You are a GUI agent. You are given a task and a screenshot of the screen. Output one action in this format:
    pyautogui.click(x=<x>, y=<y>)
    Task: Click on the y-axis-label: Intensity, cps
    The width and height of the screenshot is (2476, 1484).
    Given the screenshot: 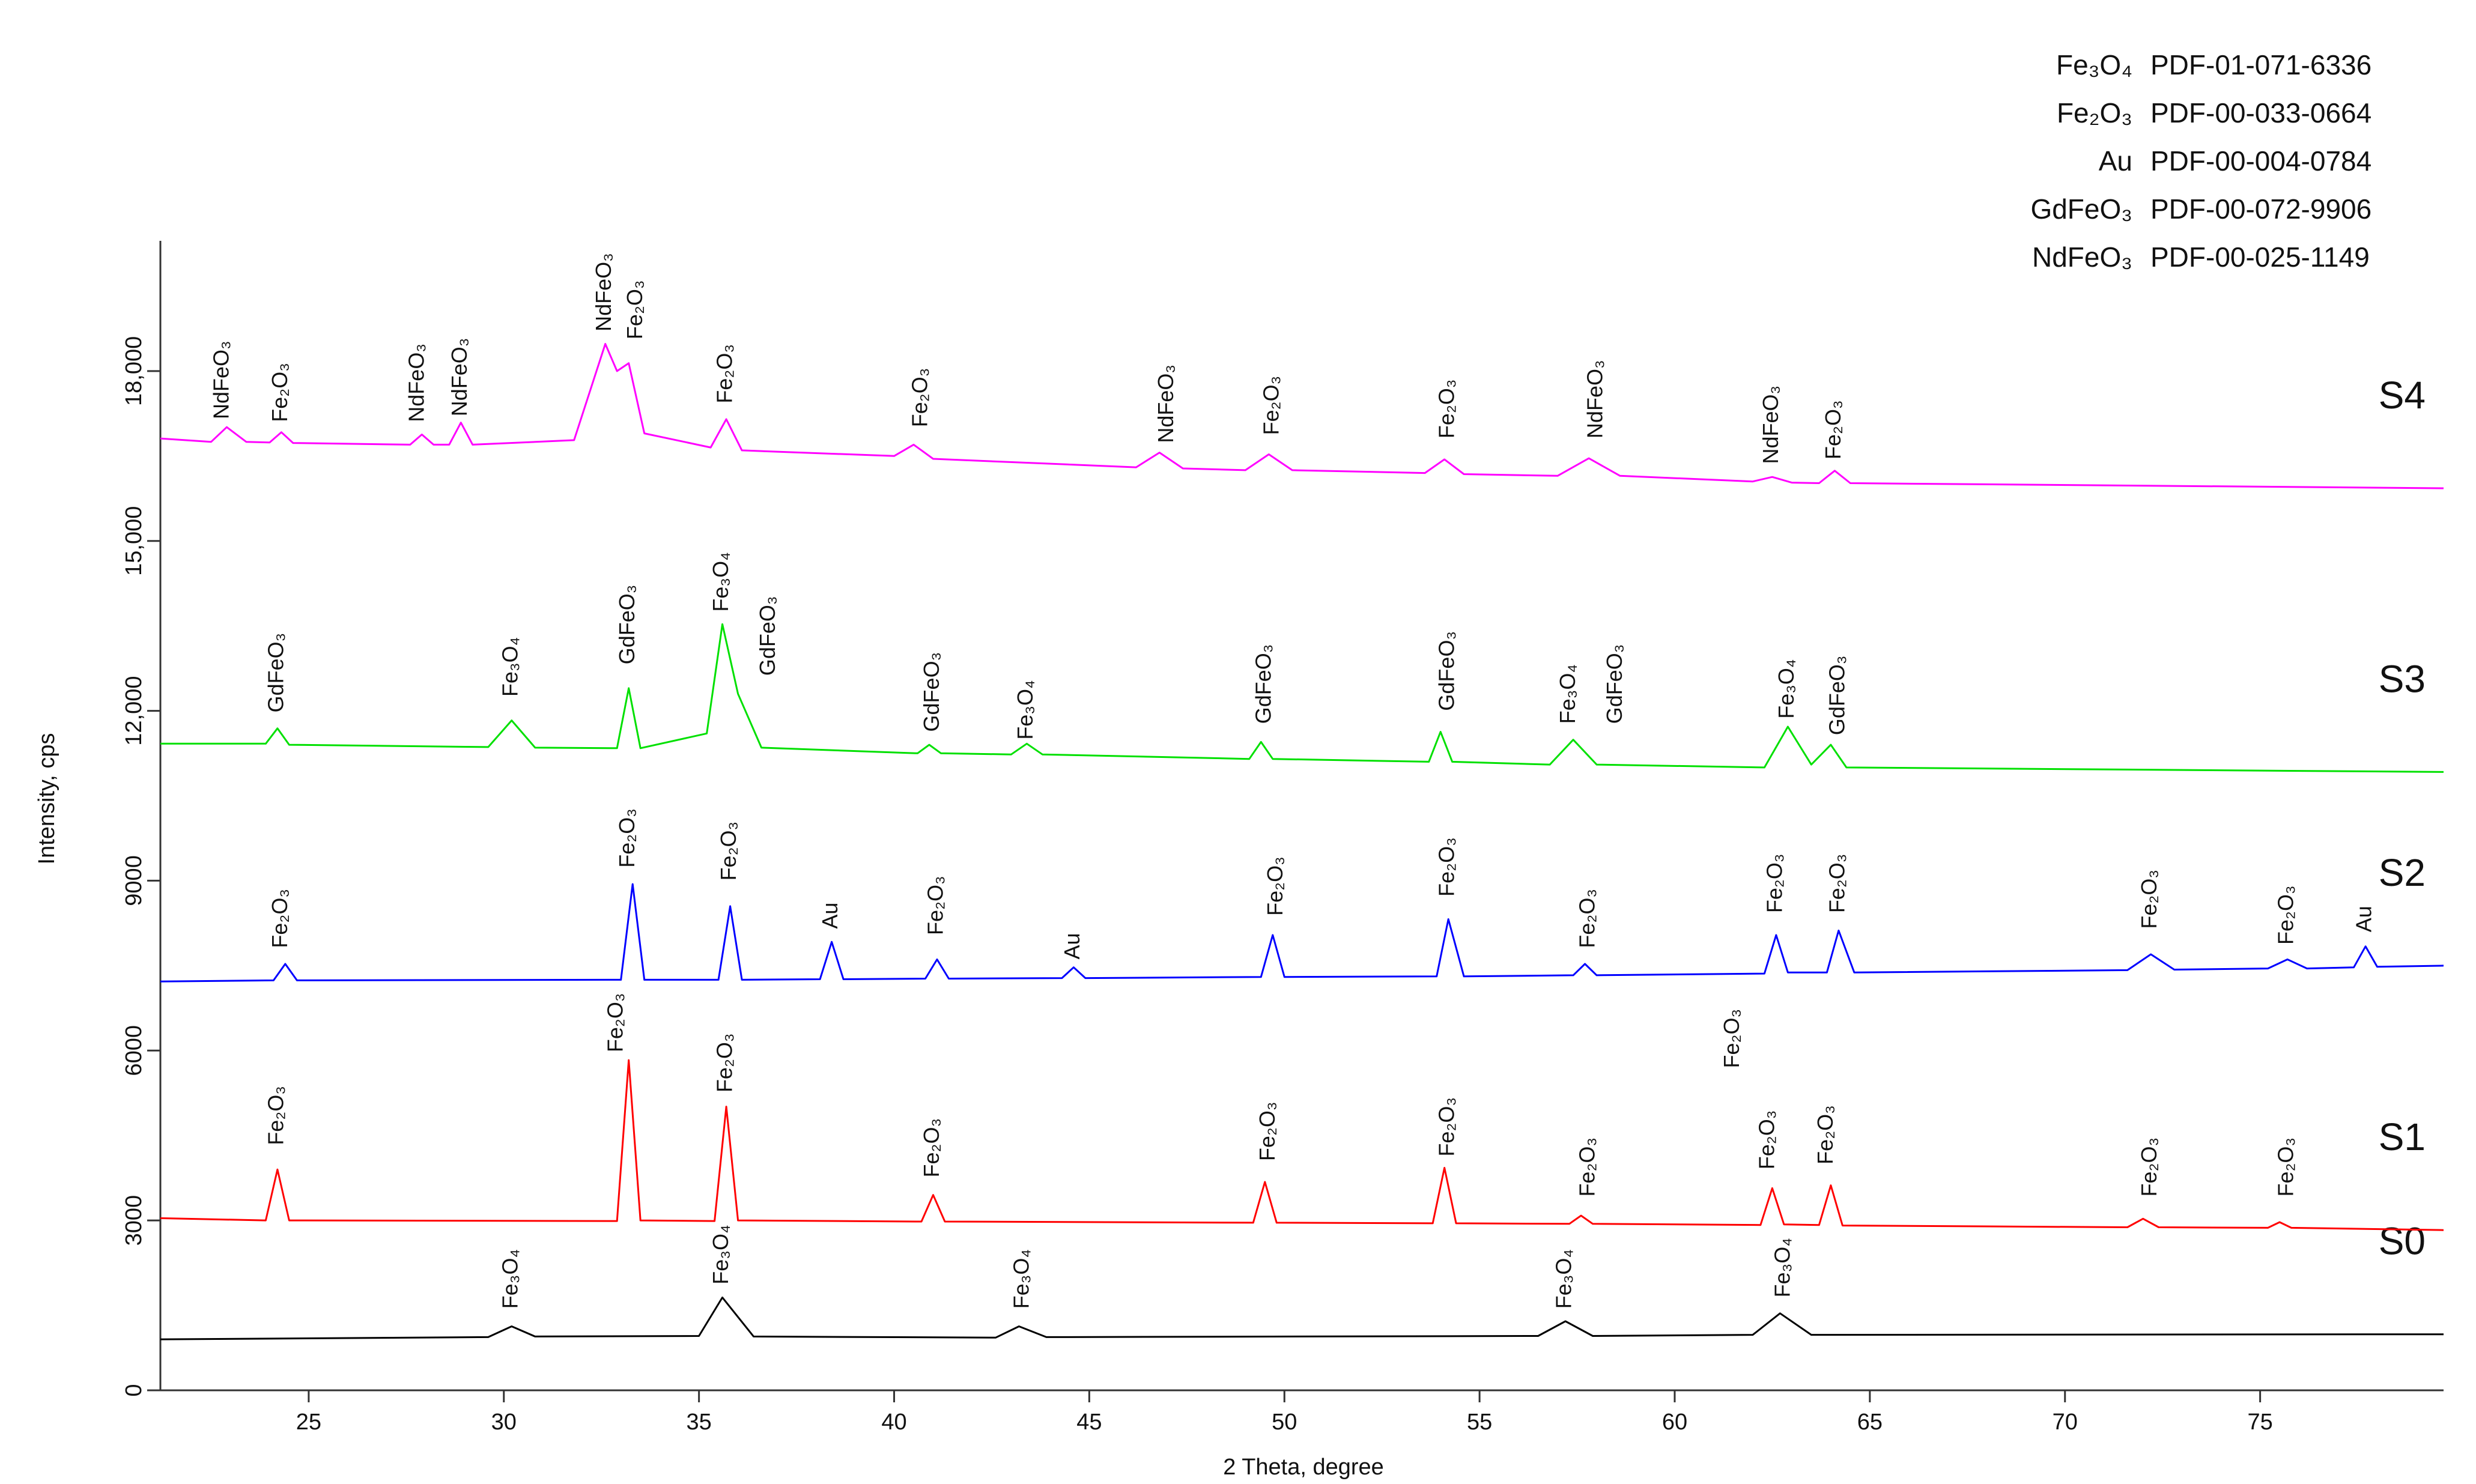 What is the action you would take?
    pyautogui.click(x=46, y=799)
    